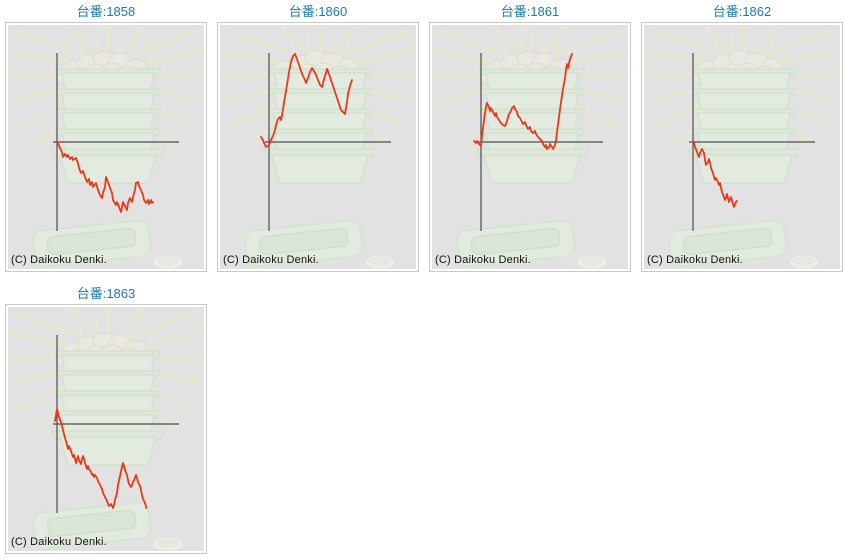  What do you see at coordinates (106, 11) in the screenshot?
I see `machine-title: 台番:1858` at bounding box center [106, 11].